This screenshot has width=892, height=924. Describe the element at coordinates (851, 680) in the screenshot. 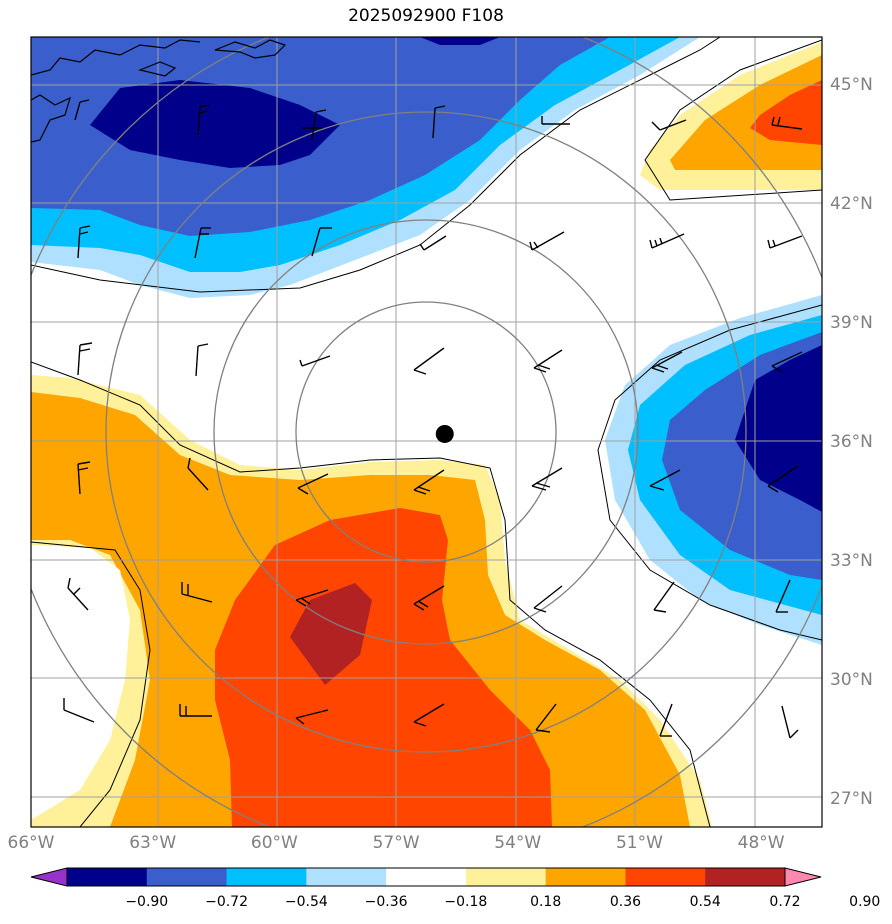

I see `lat-tick-label: 30°N` at that location.